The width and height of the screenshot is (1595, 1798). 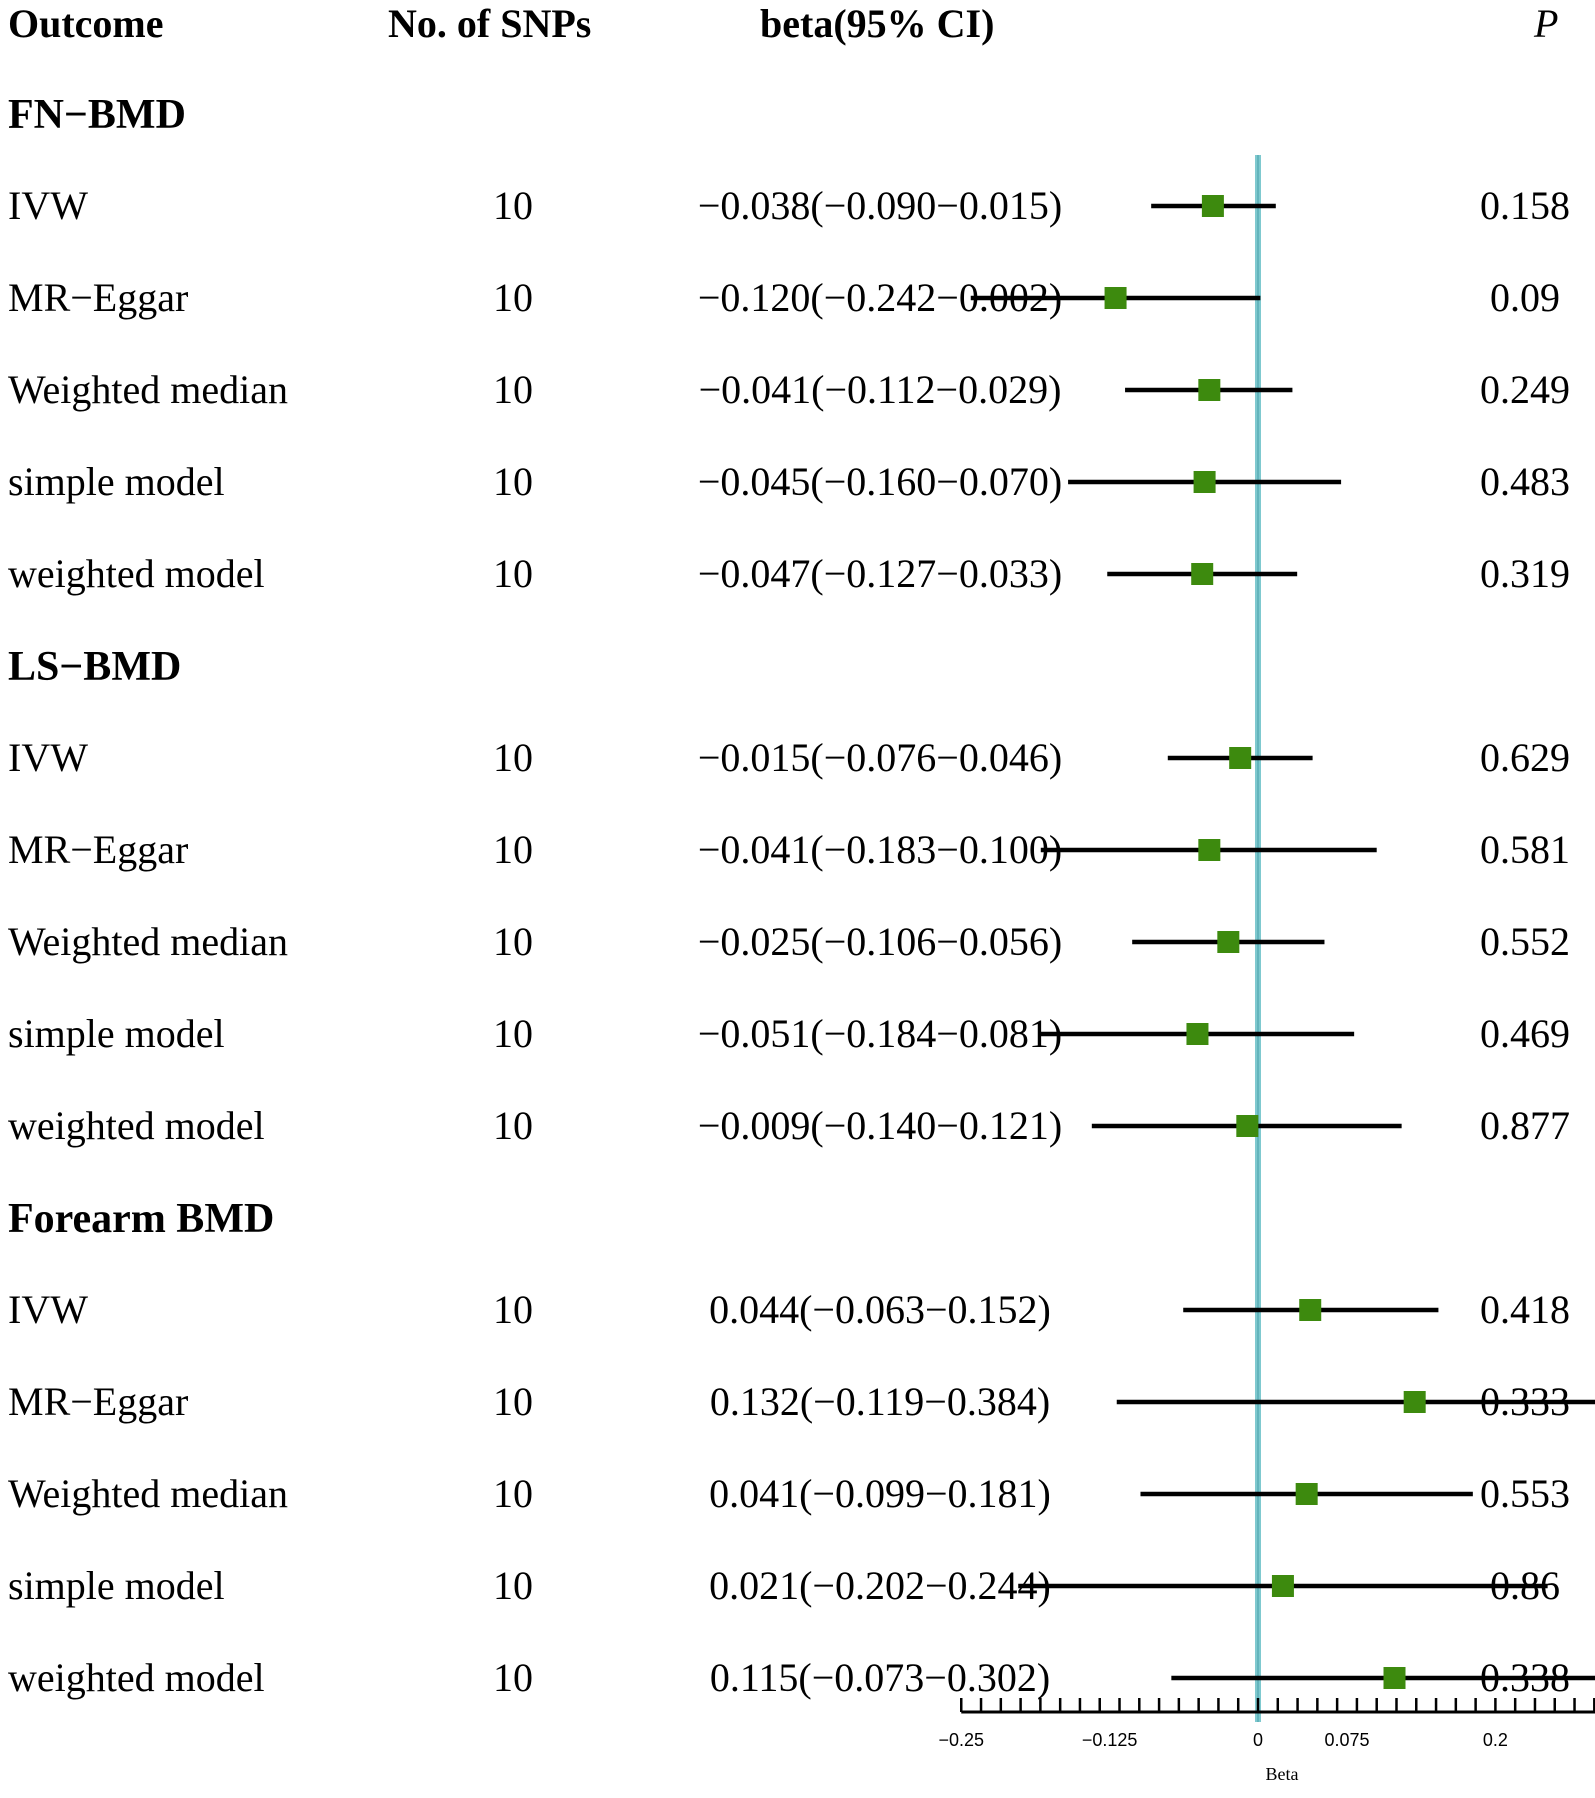 What do you see at coordinates (1525, 757) in the screenshot?
I see `row-p-value: 0.629` at bounding box center [1525, 757].